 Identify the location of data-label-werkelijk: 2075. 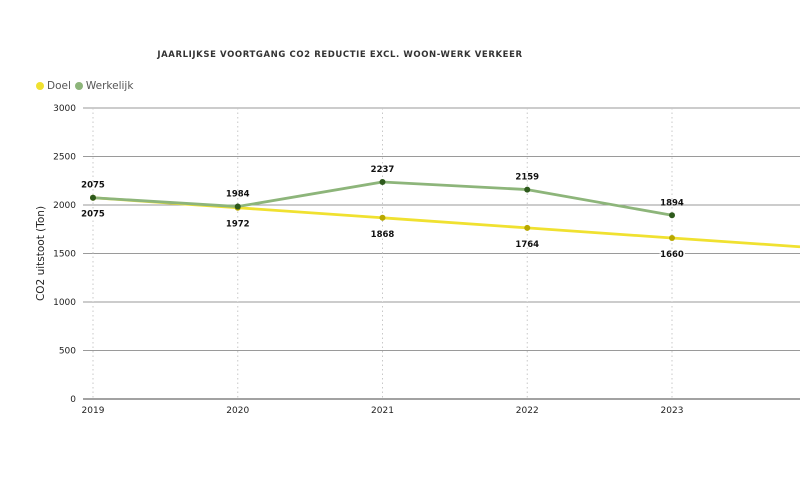
(93, 186).